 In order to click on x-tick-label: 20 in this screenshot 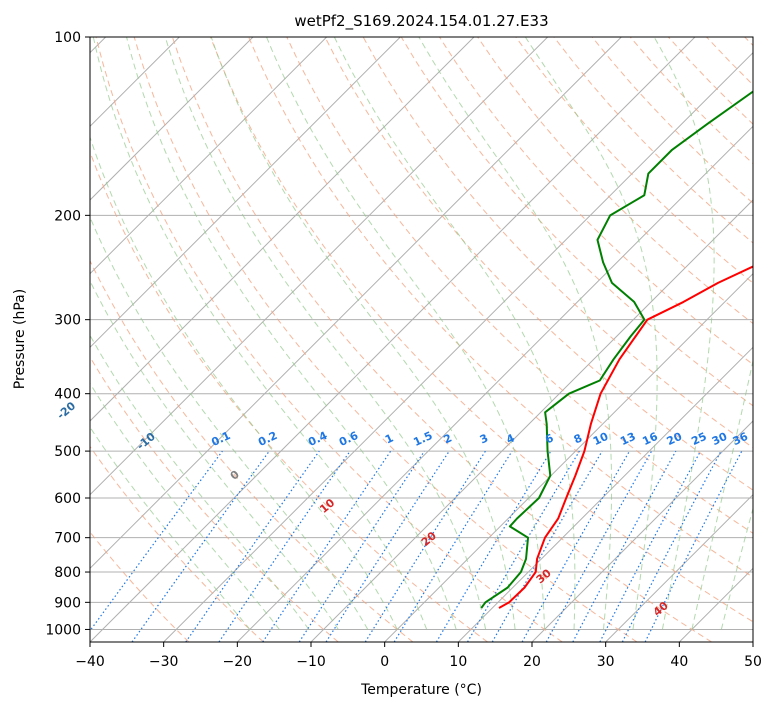, I will do `click(532, 662)`.